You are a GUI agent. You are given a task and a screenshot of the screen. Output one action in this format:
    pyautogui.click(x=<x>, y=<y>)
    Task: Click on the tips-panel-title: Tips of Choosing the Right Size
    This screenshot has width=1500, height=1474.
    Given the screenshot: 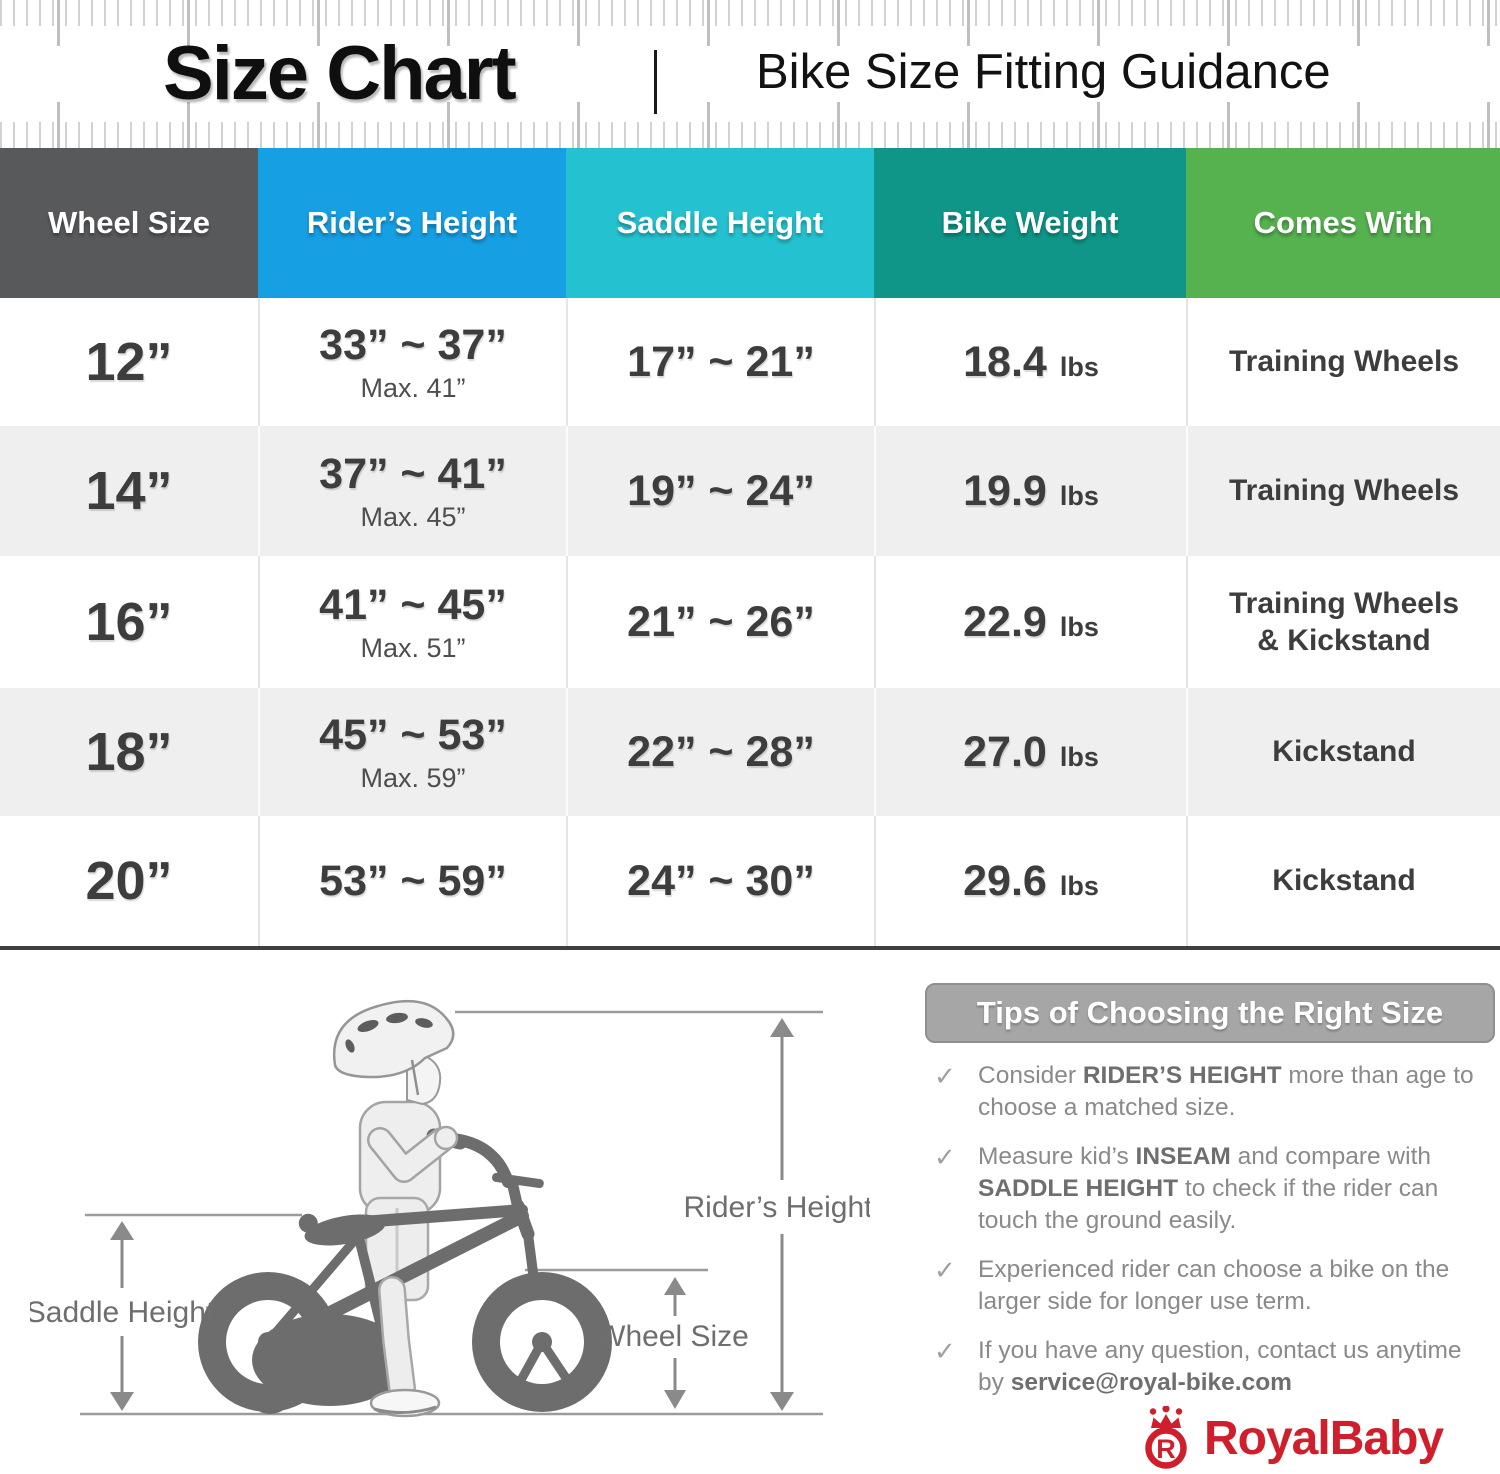 What is the action you would take?
    pyautogui.click(x=1210, y=1013)
    